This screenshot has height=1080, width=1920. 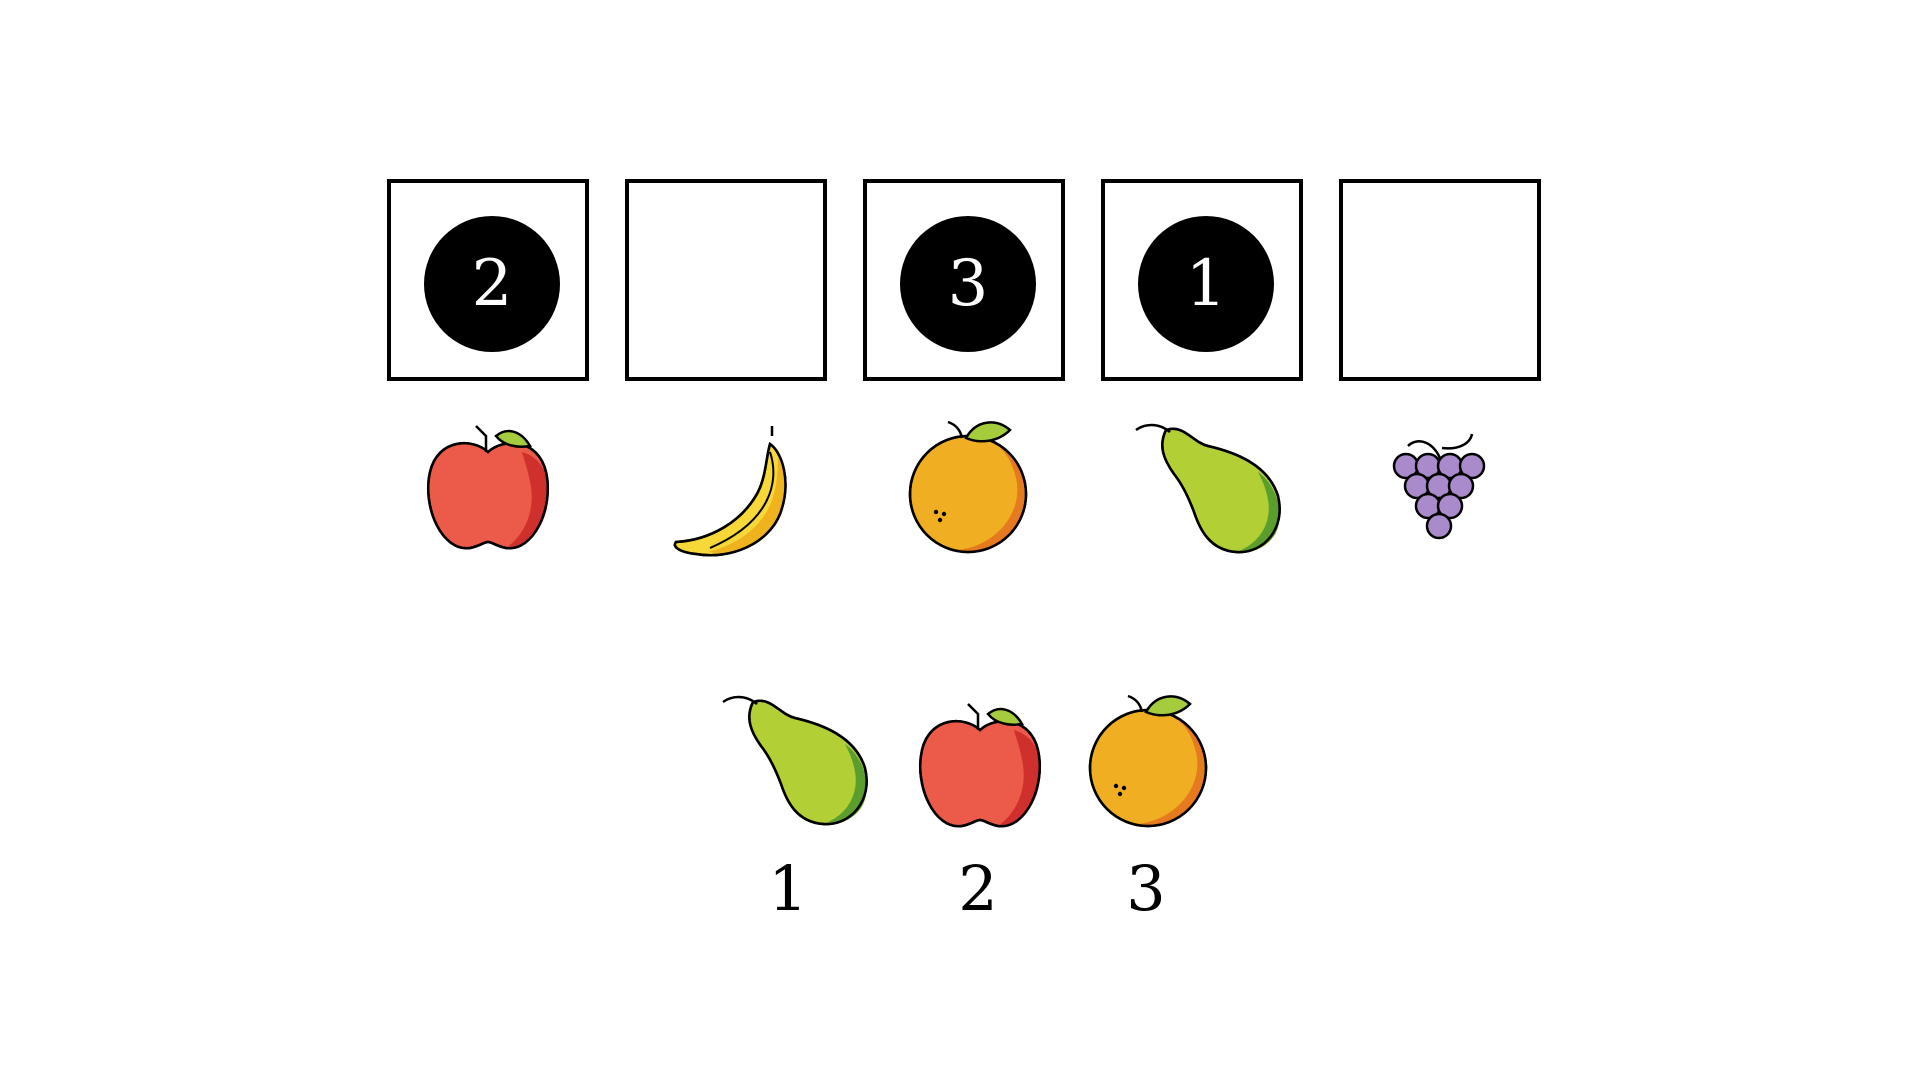 I want to click on order-marker-3: 3, so click(x=968, y=284).